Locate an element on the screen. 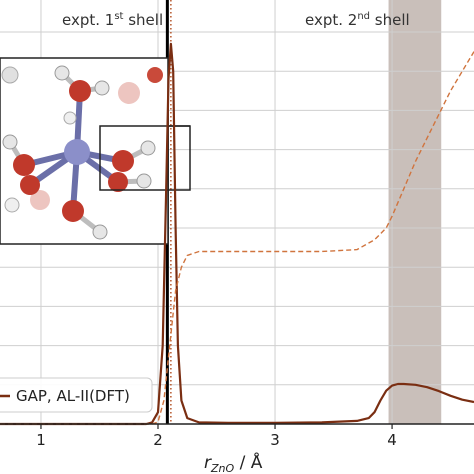  annotation-second-shell: expt. 2nd shell is located at coordinates (357, 20).